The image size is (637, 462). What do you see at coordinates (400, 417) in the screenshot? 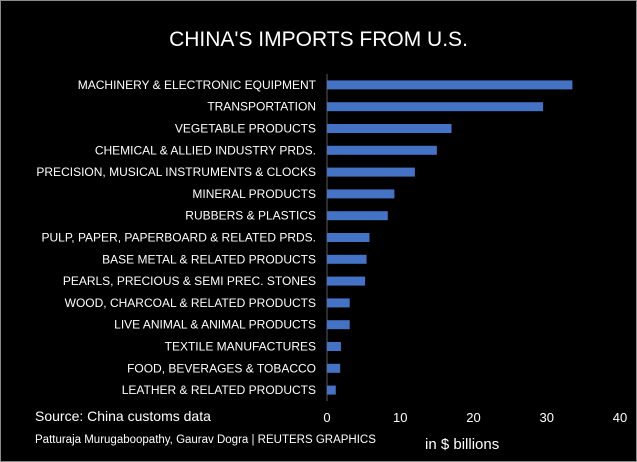
I see `x-tick-label: 10` at bounding box center [400, 417].